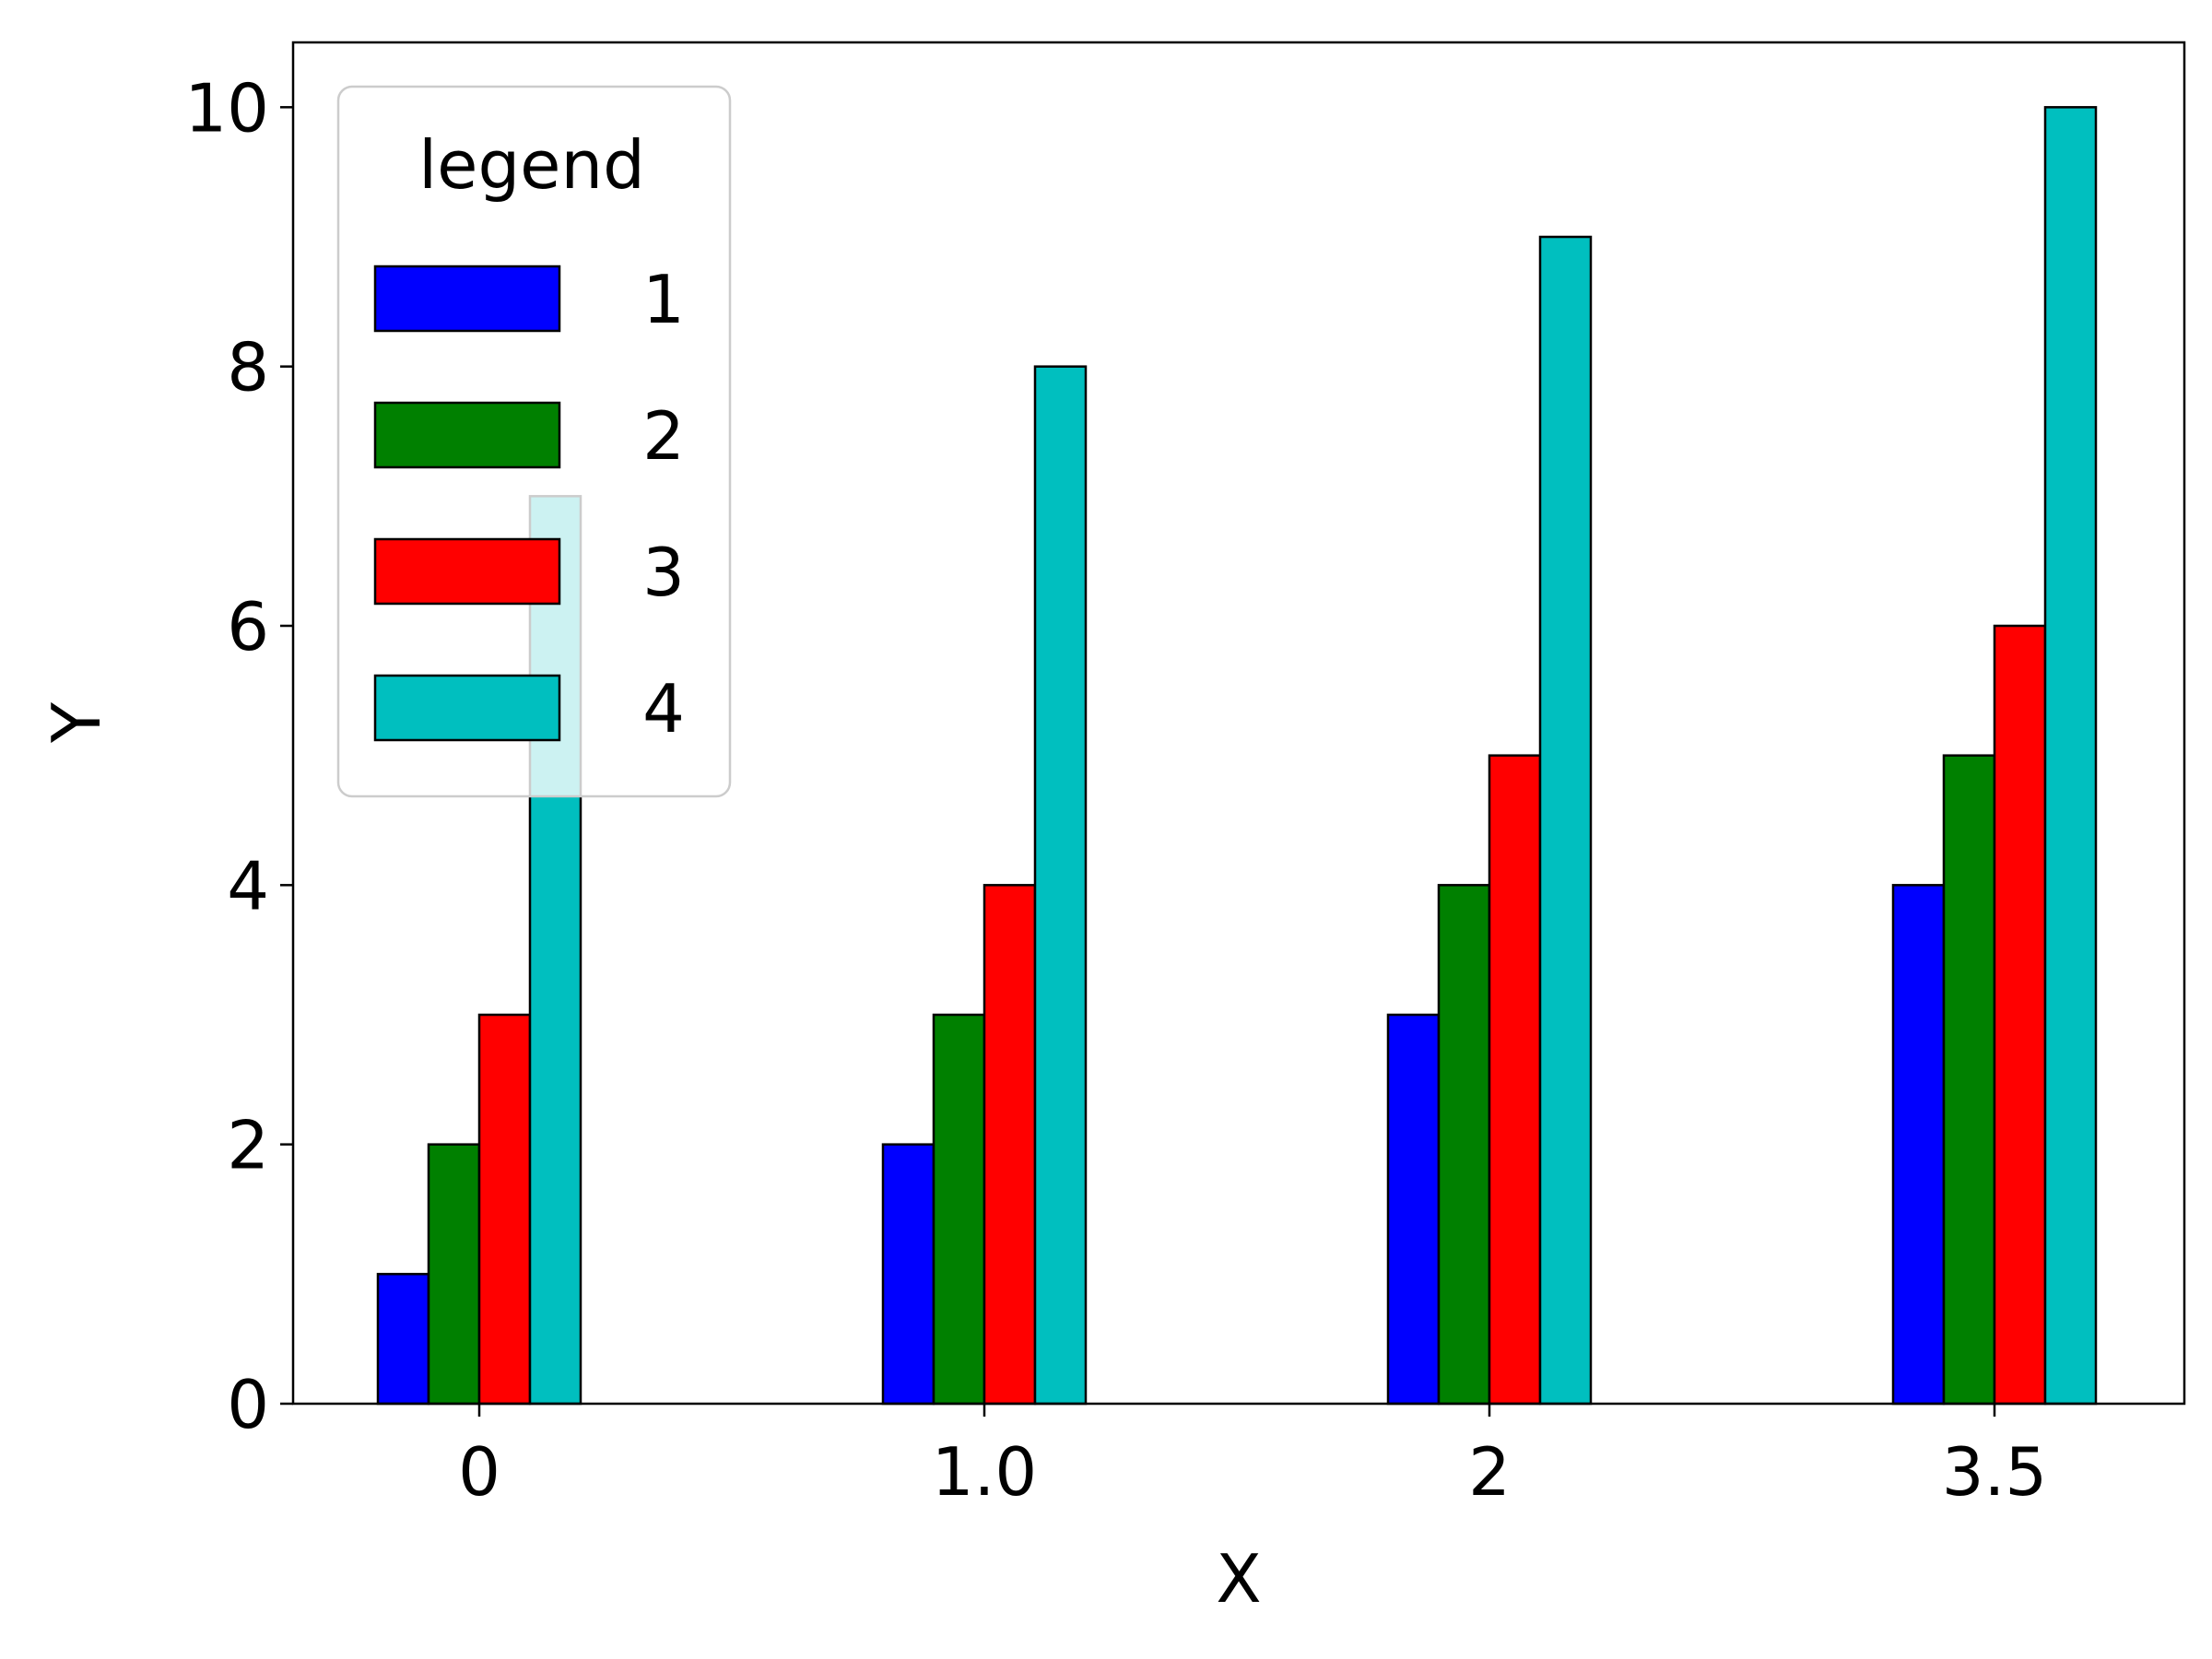 Image resolution: width=2212 pixels, height=1659 pixels. Describe the element at coordinates (1969, 1080) in the screenshot. I see `bar-series-2-3.5` at that location.